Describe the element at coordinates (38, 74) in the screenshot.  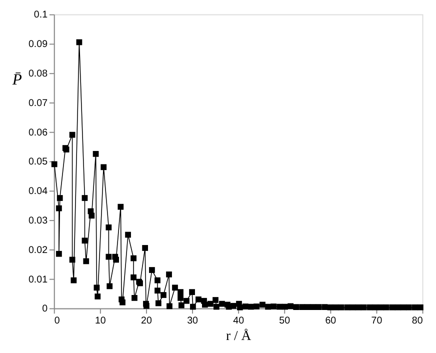
I see `y-tick-label: 0.08` at that location.